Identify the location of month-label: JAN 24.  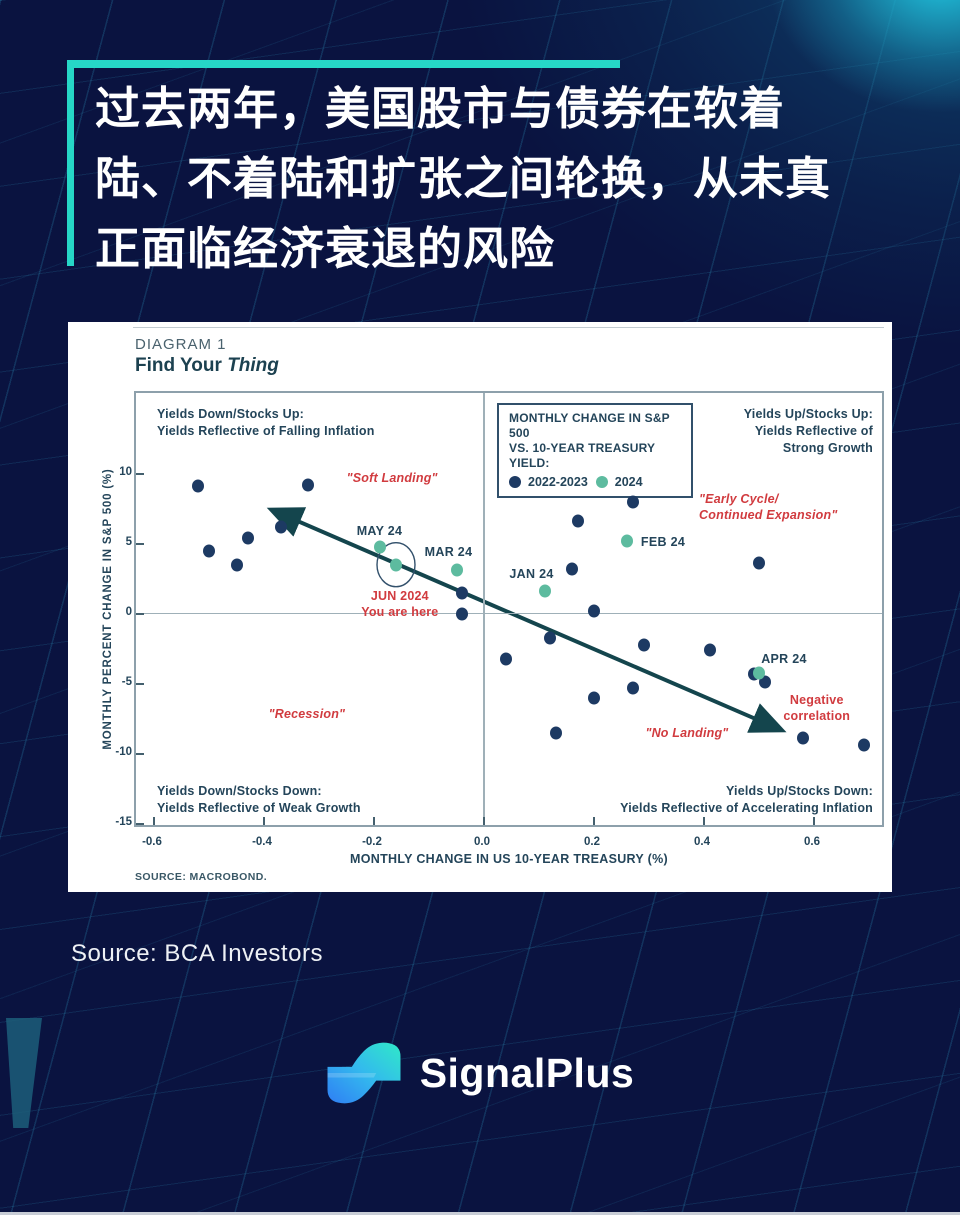
(531, 574).